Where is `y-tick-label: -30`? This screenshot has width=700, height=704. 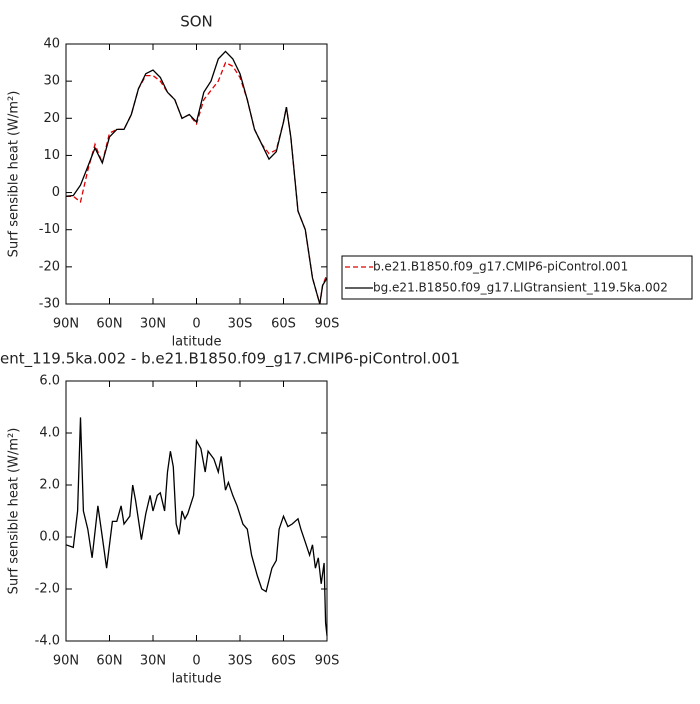
y-tick-label: -30 is located at coordinates (49, 304).